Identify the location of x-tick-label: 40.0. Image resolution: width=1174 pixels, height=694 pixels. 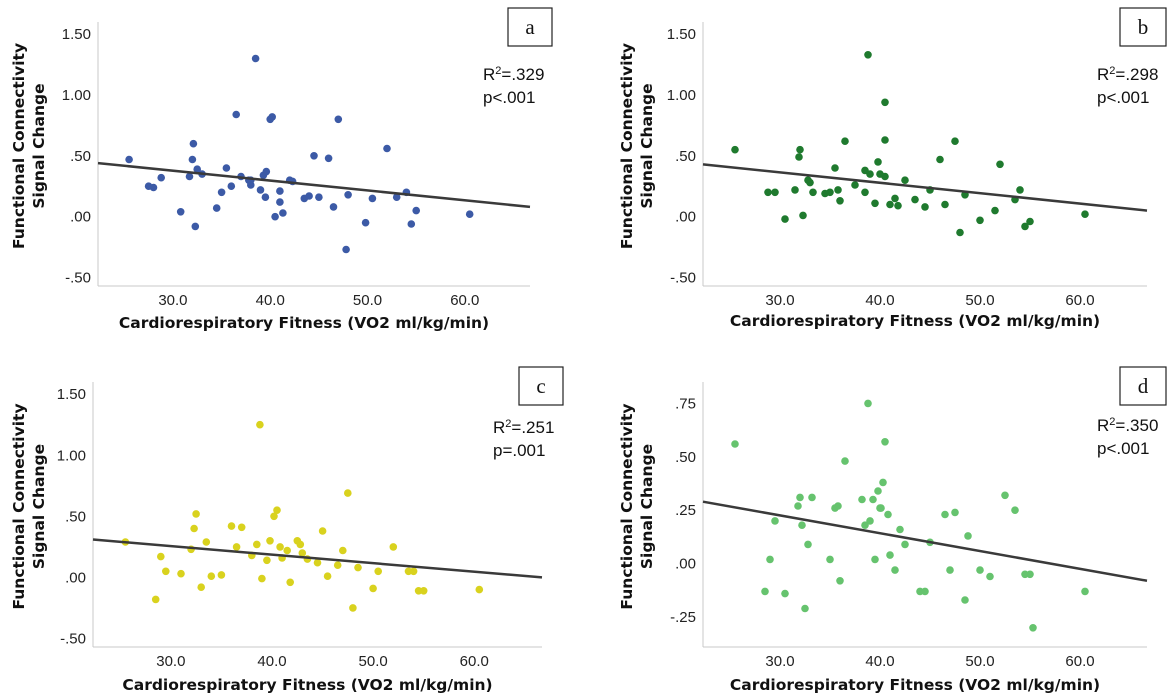
(879, 300).